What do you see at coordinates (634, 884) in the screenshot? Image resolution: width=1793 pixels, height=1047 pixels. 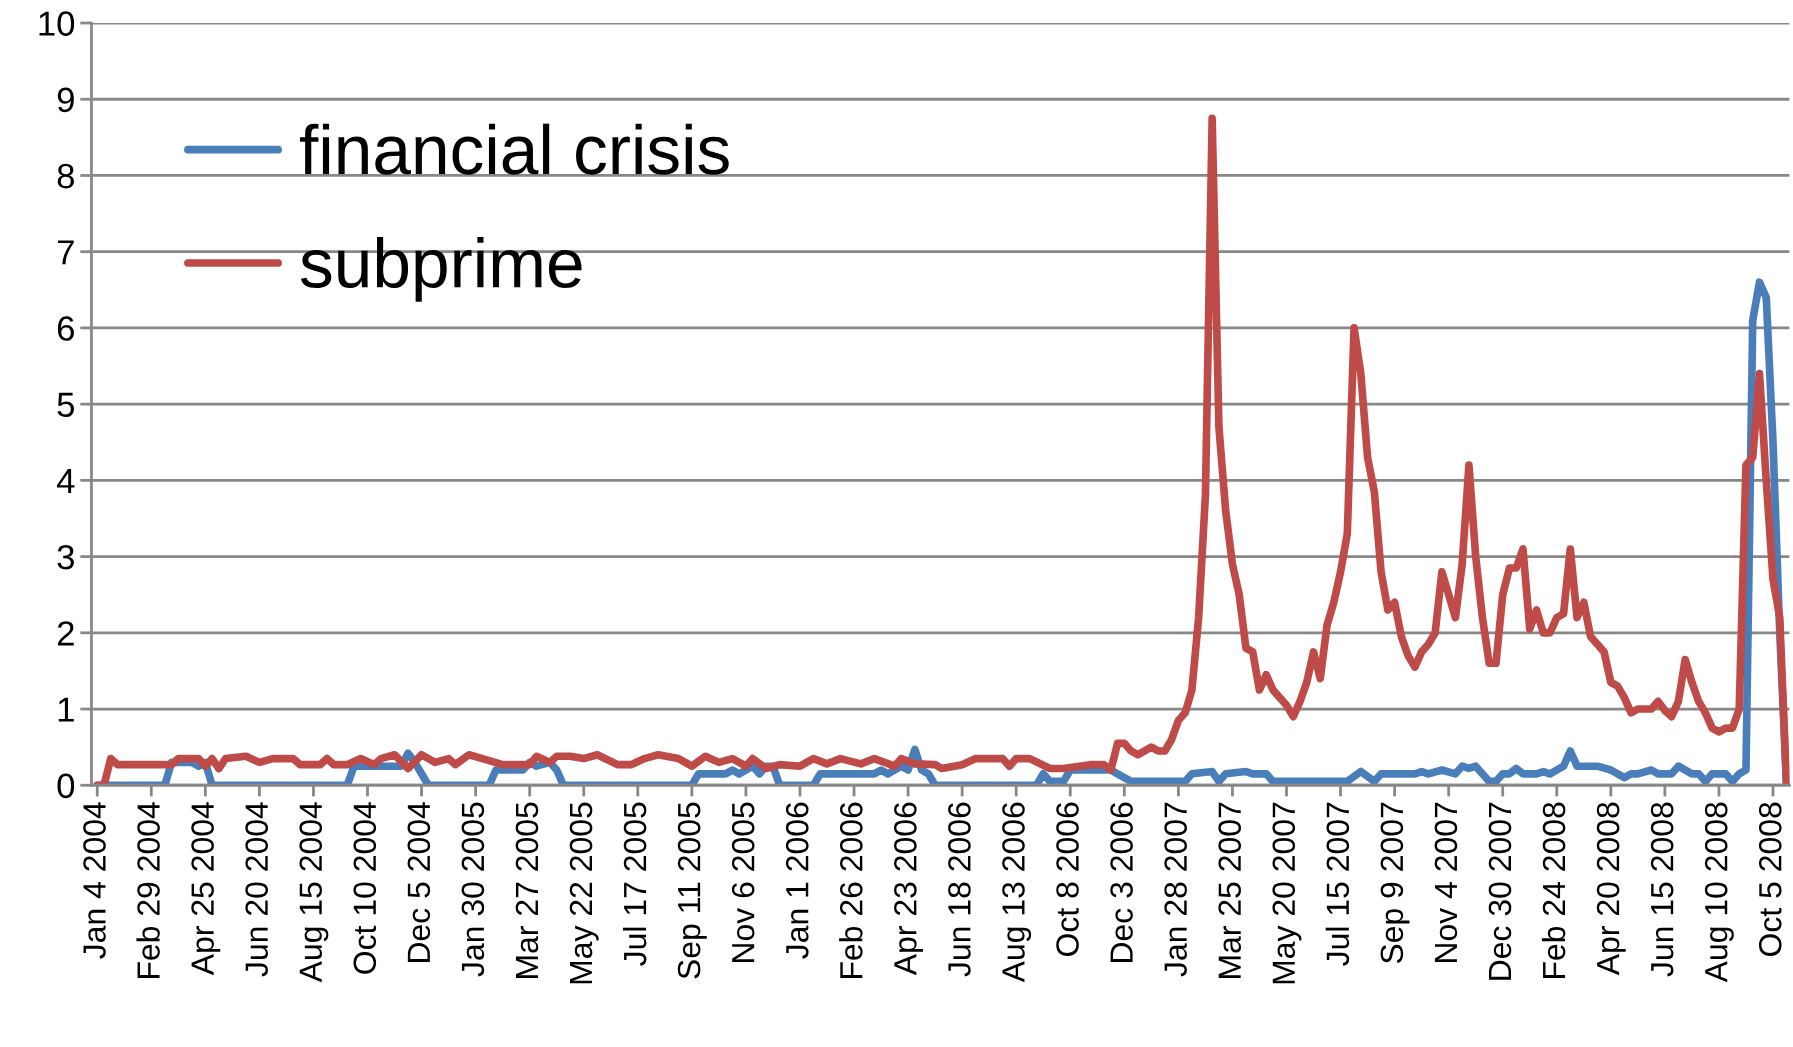 I see `x-tick-label: Jul 17 2005` at bounding box center [634, 884].